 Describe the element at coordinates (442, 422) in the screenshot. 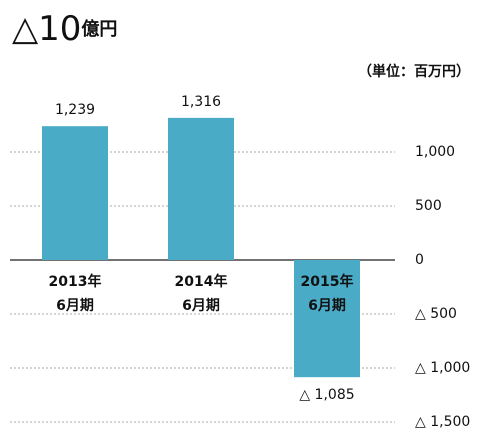

I see `y-tick-label: △ 1,500` at that location.